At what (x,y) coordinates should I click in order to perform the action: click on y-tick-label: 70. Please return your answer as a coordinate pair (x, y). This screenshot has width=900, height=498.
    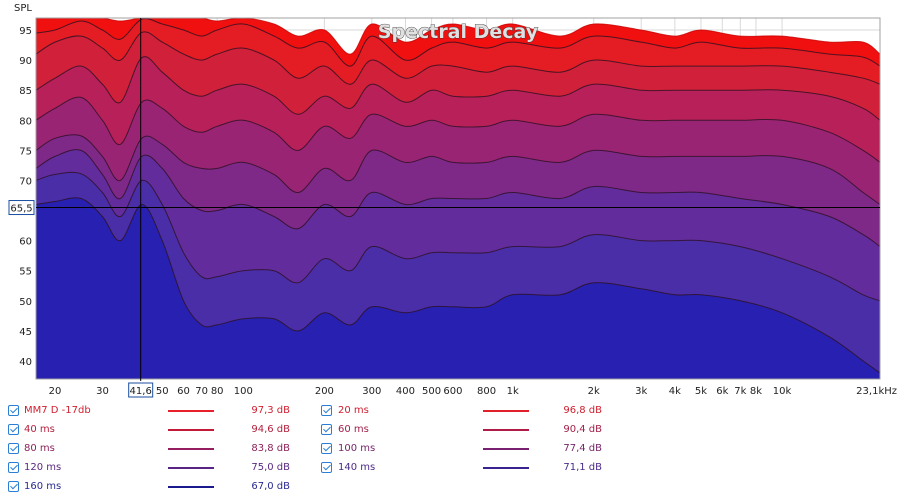
    Looking at the image, I should click on (25, 181).